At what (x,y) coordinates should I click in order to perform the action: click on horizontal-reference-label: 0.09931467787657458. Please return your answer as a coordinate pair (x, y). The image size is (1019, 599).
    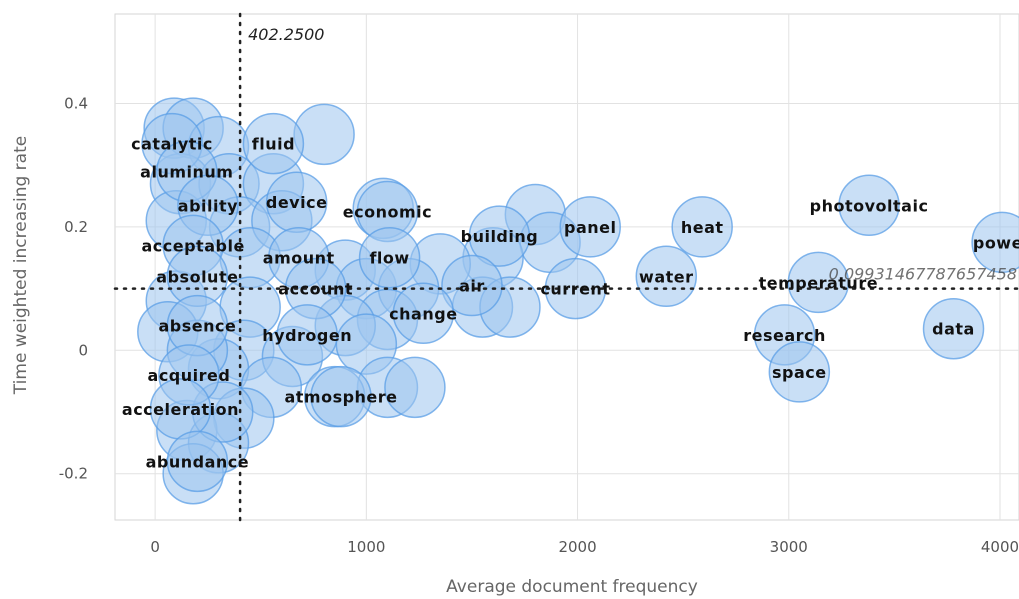
    Looking at the image, I should click on (923, 274).